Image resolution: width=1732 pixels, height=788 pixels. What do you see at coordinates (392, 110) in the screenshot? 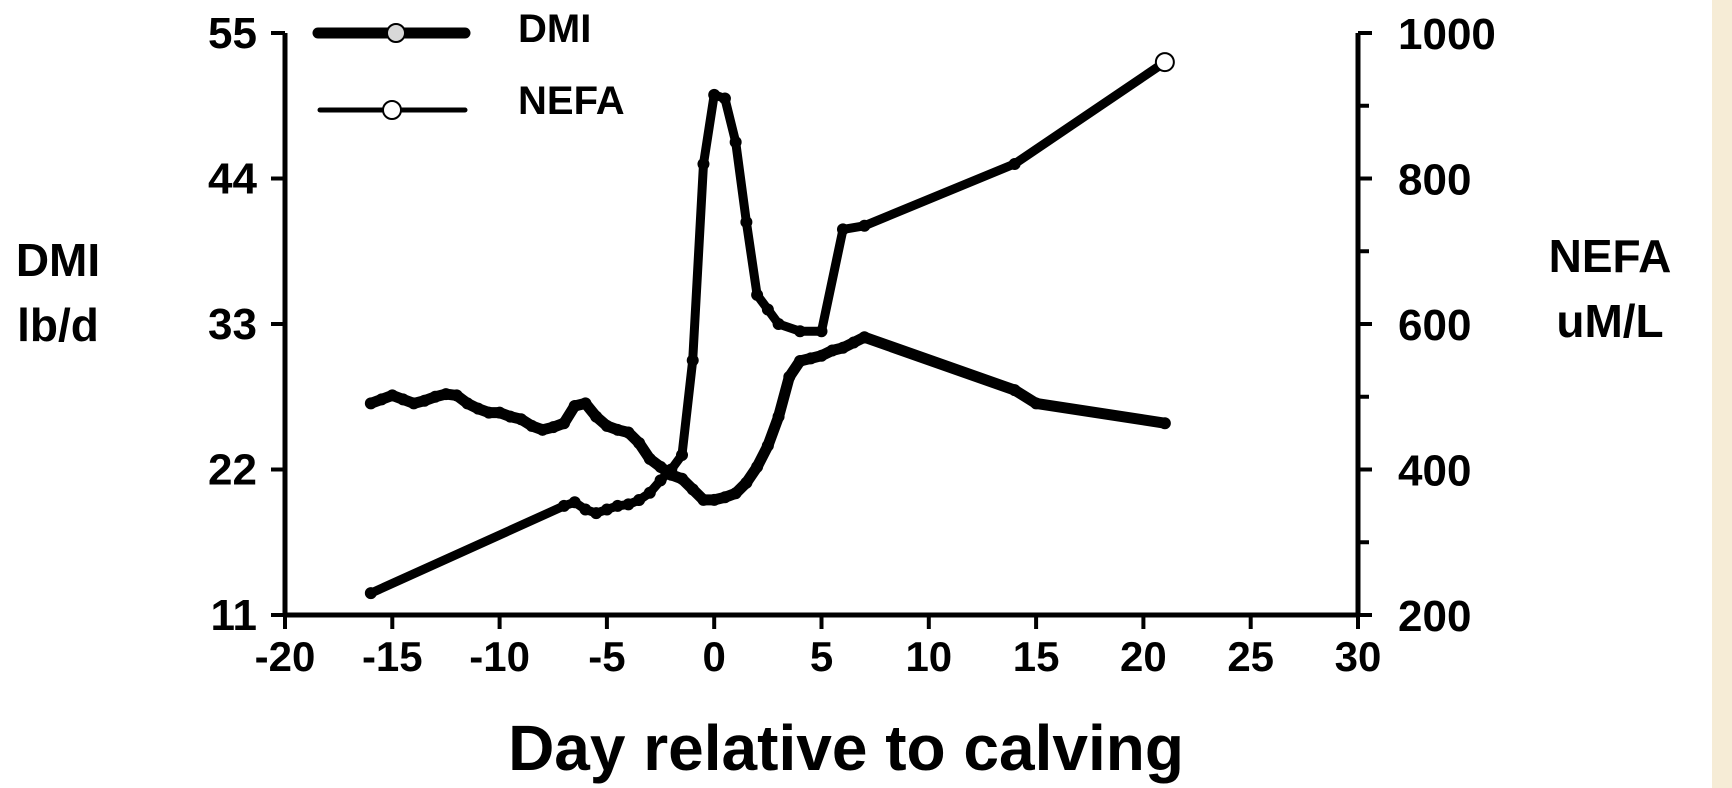
I see `legend-nefa-marker` at bounding box center [392, 110].